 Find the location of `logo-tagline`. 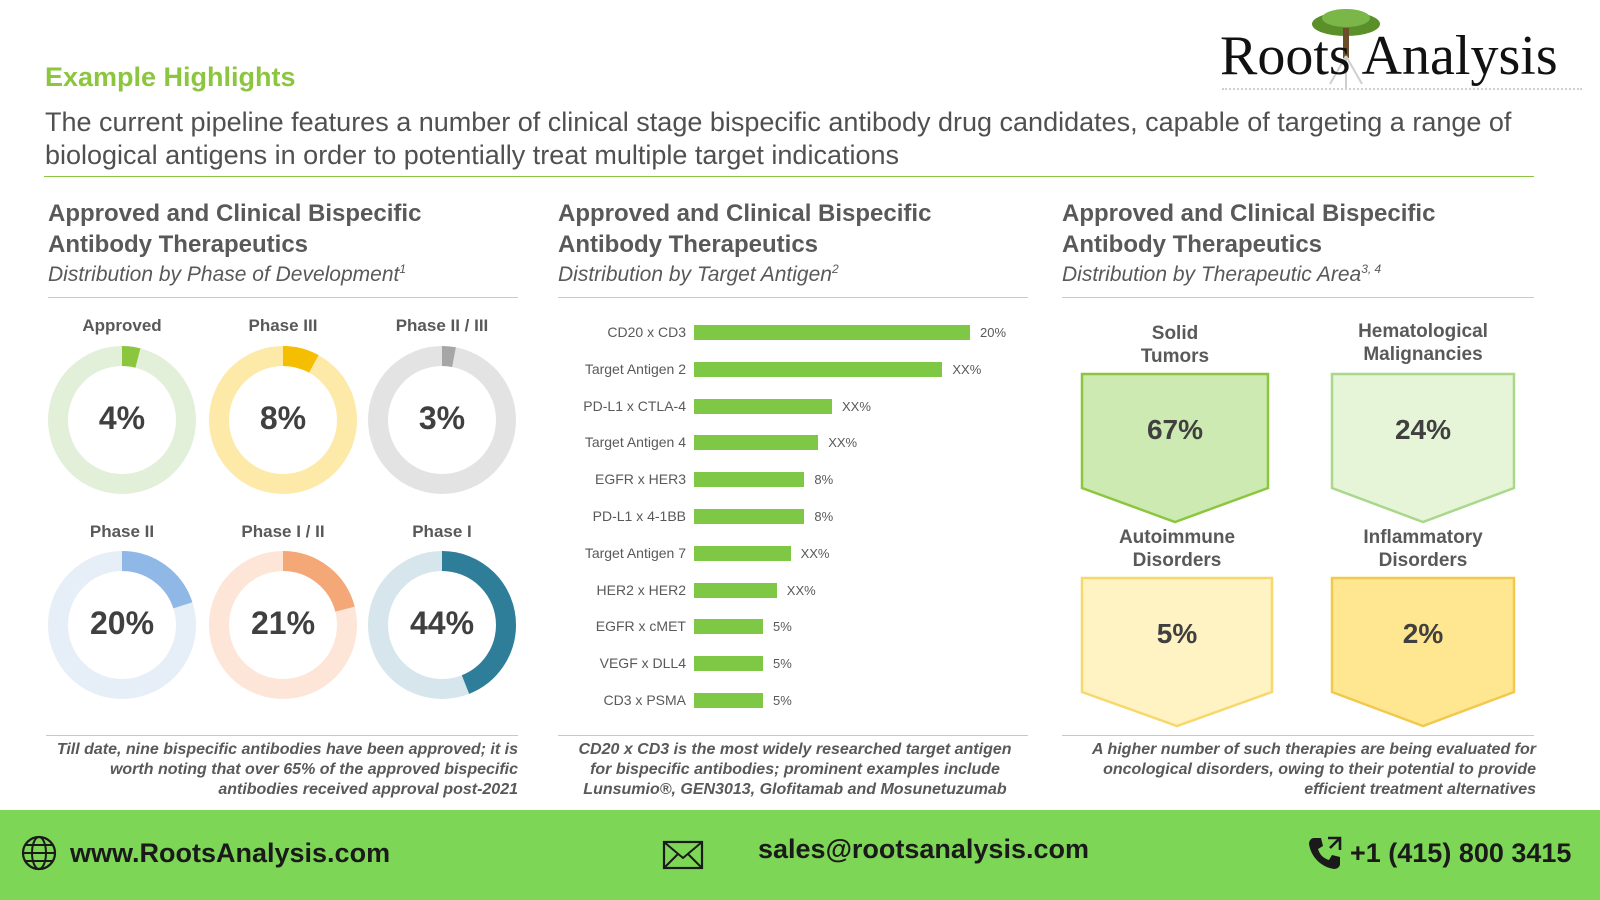

logo-tagline is located at coordinates (1402, 91).